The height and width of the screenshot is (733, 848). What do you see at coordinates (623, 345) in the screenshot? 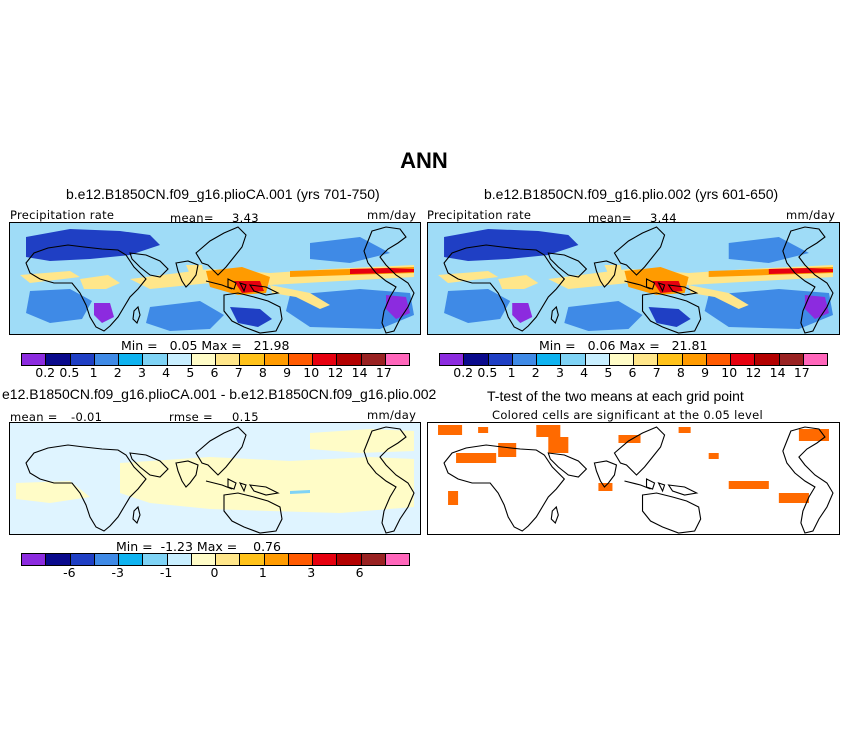
I see `panel2-minmax: Min = 0.06 Max = 21.81` at bounding box center [623, 345].